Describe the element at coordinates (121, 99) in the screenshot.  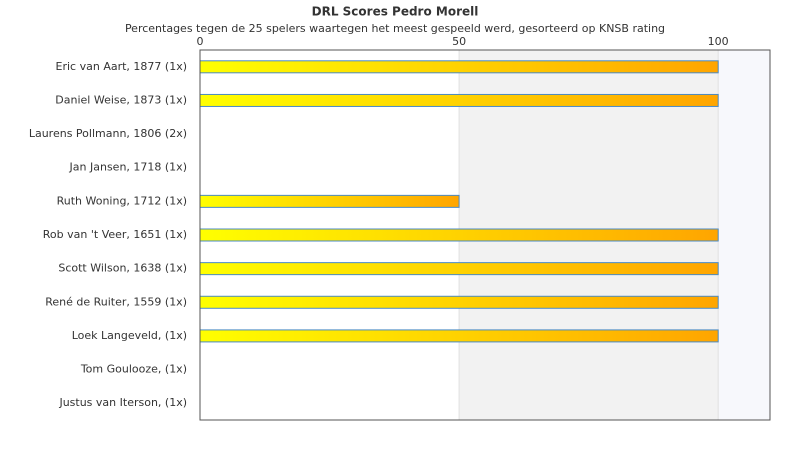
I see `y-tick-label: Daniel Weise, 1873 (1x)` at that location.